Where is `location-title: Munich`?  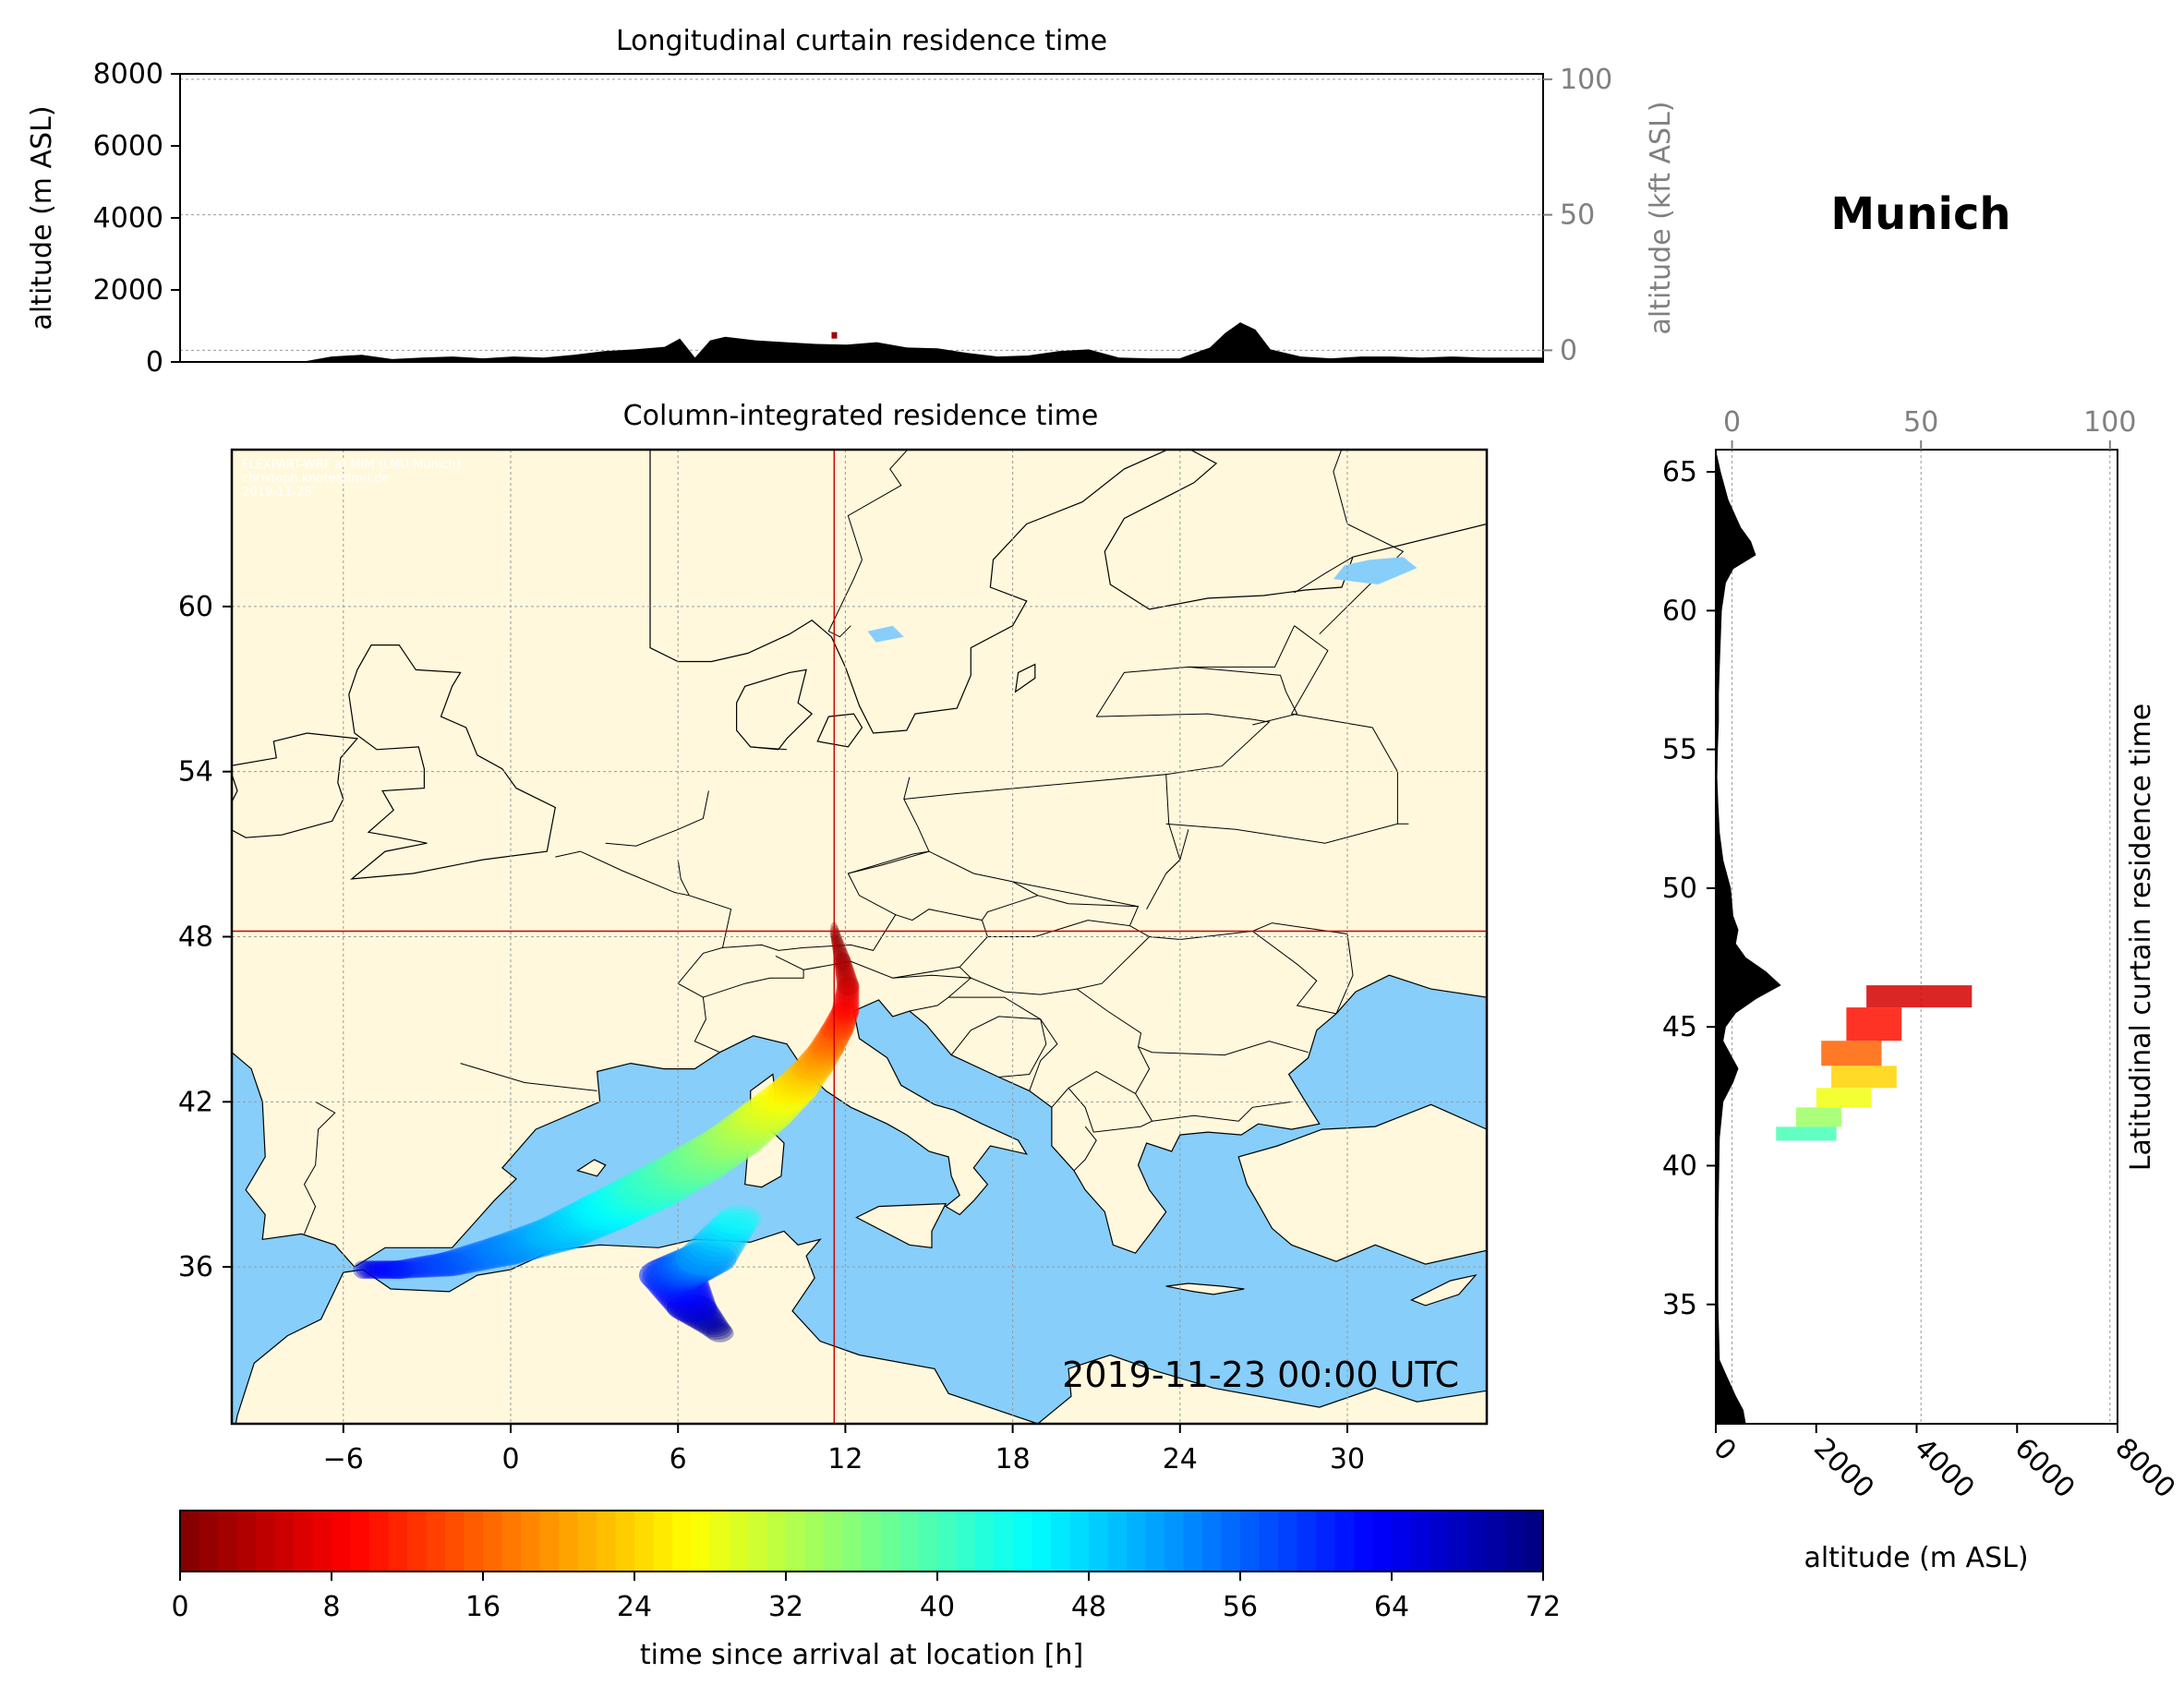
location-title: Munich is located at coordinates (1920, 214).